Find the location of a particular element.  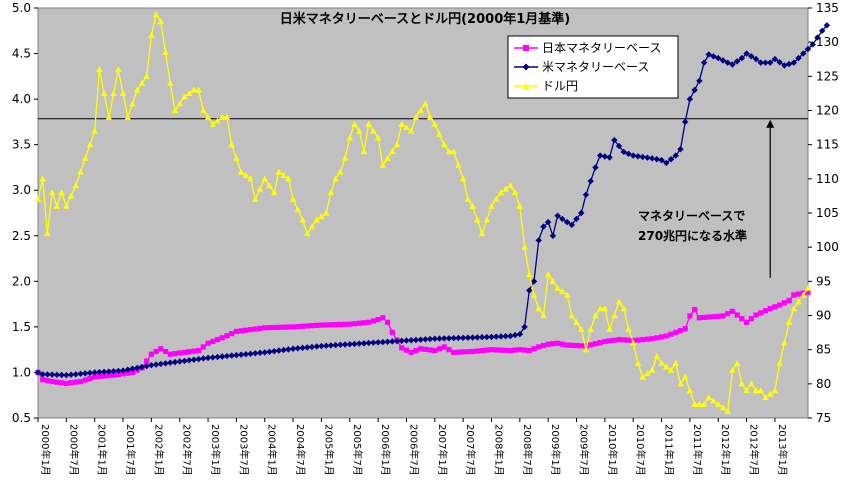

x-tick-label: 2006年7月 is located at coordinates (413, 450).